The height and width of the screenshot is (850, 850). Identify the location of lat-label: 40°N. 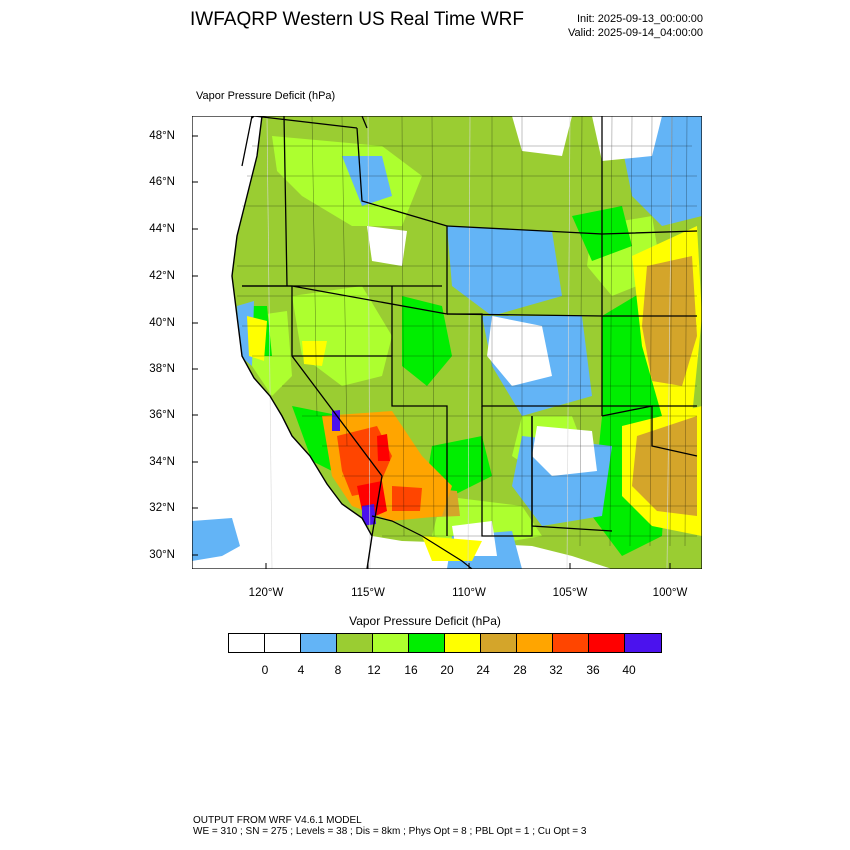
(162, 323).